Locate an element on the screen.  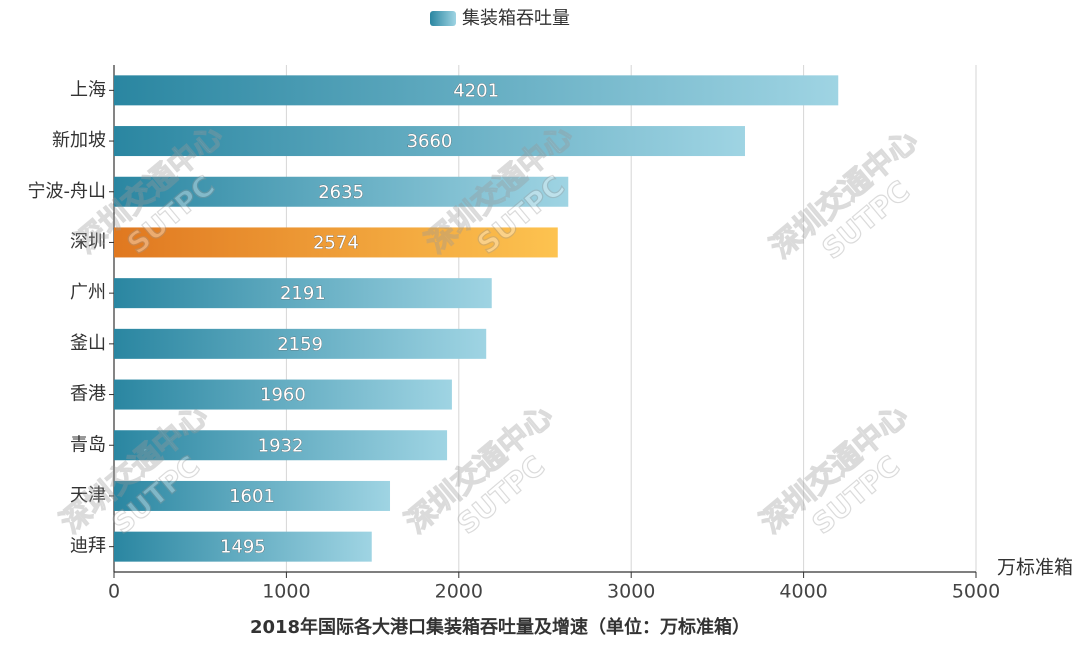
x-tick-label: 0 is located at coordinates (114, 592).